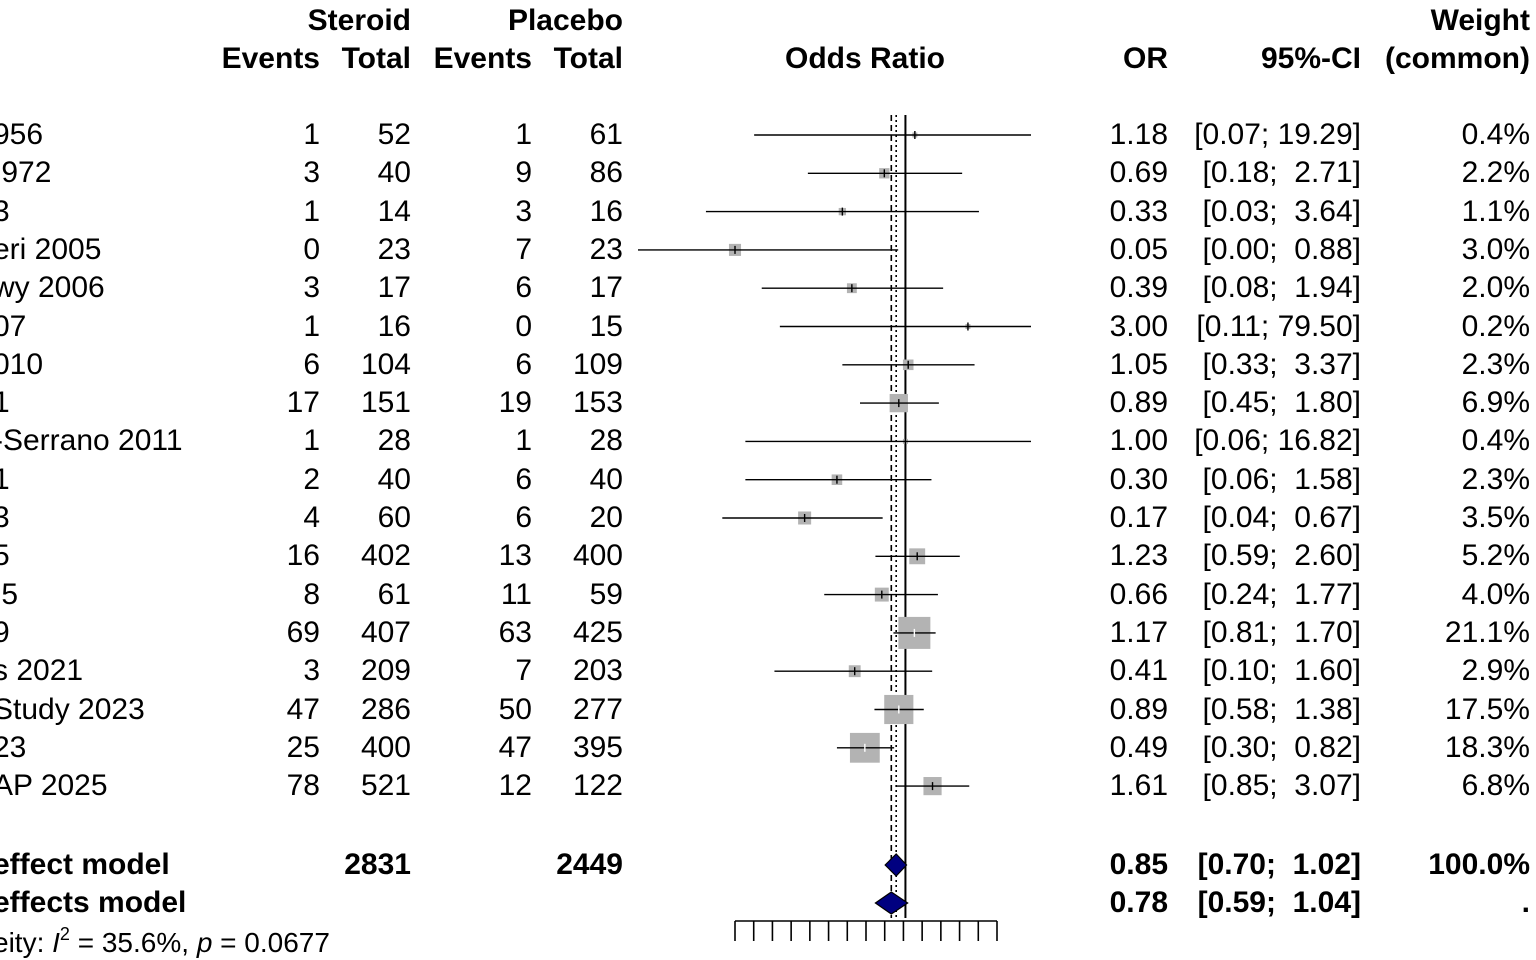  What do you see at coordinates (1281, 249) in the screenshot?
I see `ci-cell: [0.00; 0.88]` at bounding box center [1281, 249].